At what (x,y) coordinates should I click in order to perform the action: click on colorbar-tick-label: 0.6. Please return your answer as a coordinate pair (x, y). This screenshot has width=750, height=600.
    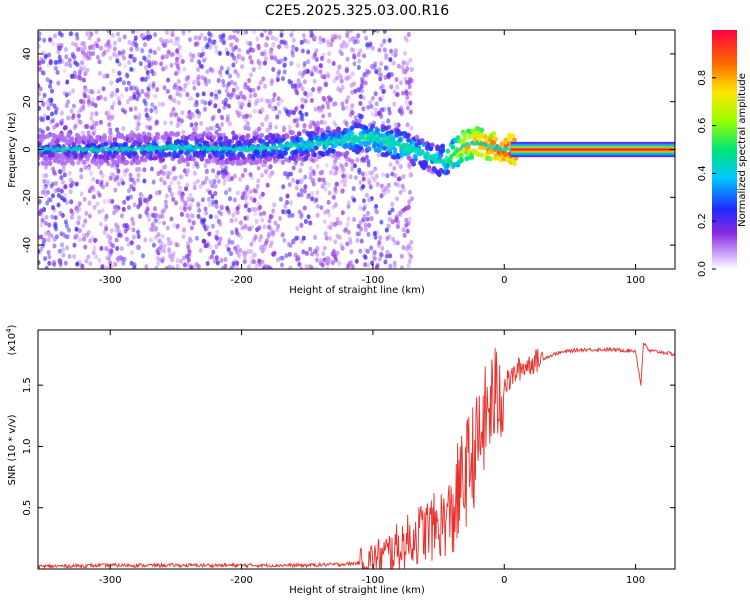
    Looking at the image, I should click on (702, 126).